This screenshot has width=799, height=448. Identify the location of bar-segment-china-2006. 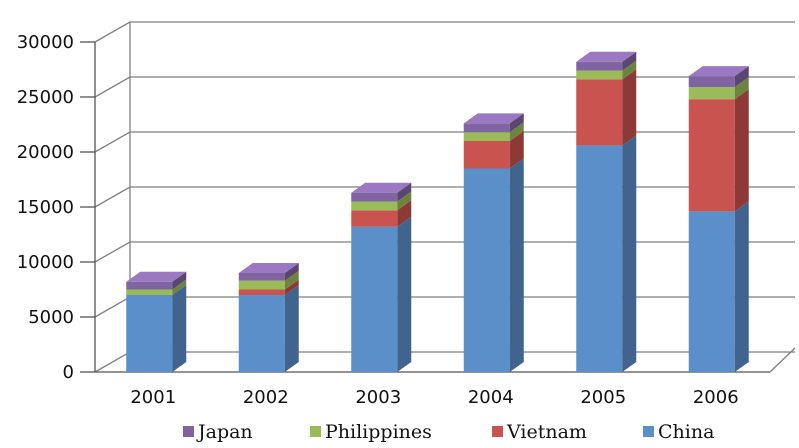
(718, 286).